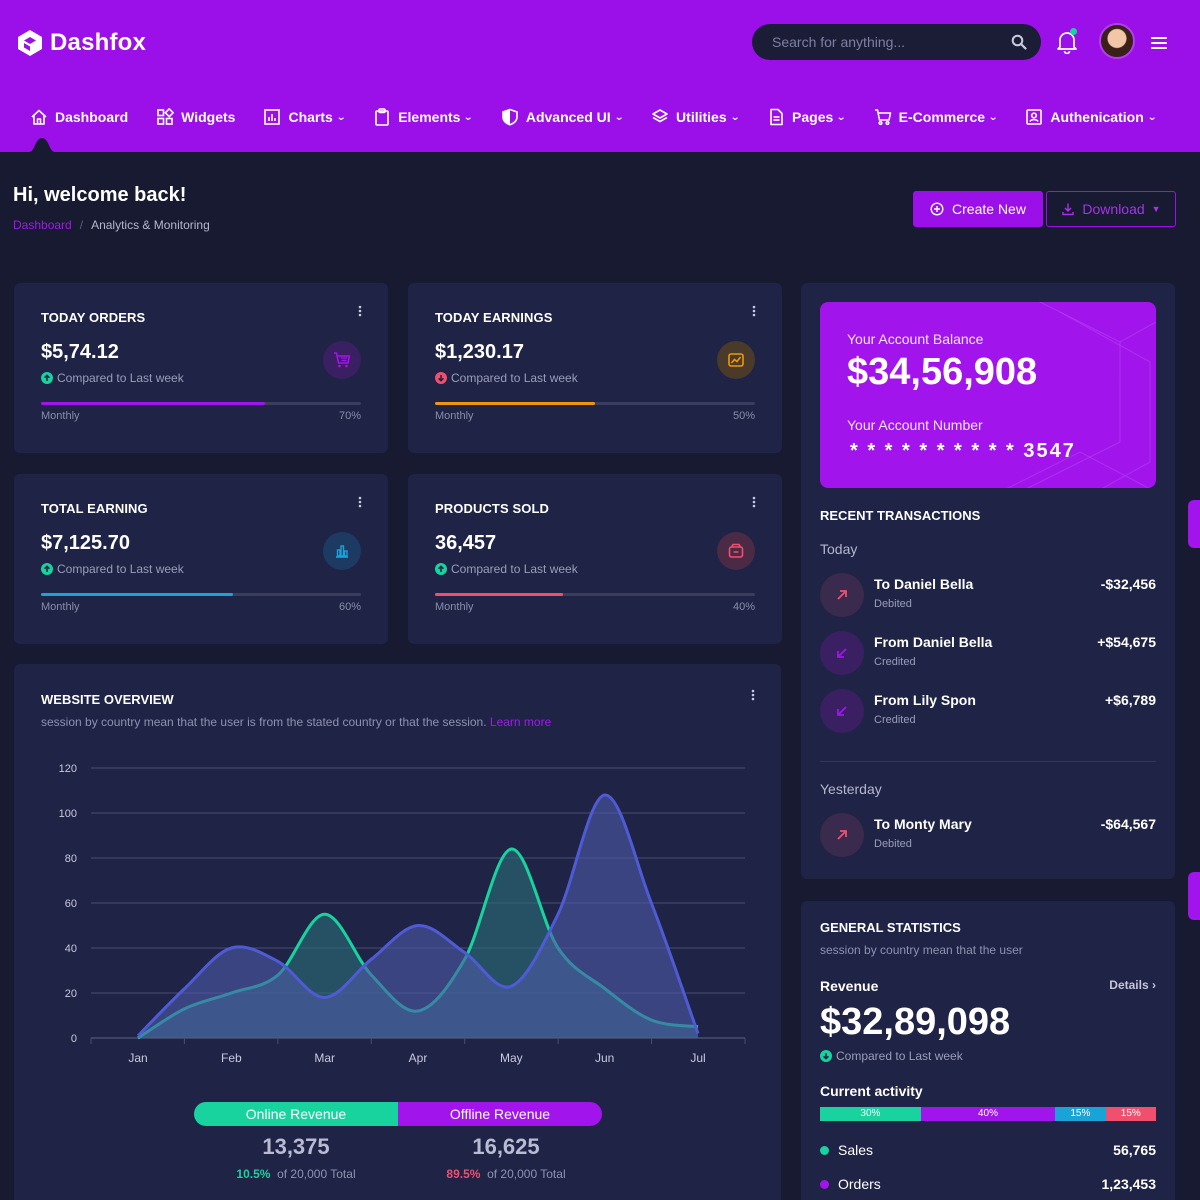 Image resolution: width=1200 pixels, height=1200 pixels. I want to click on chart-icon, so click(272, 117).